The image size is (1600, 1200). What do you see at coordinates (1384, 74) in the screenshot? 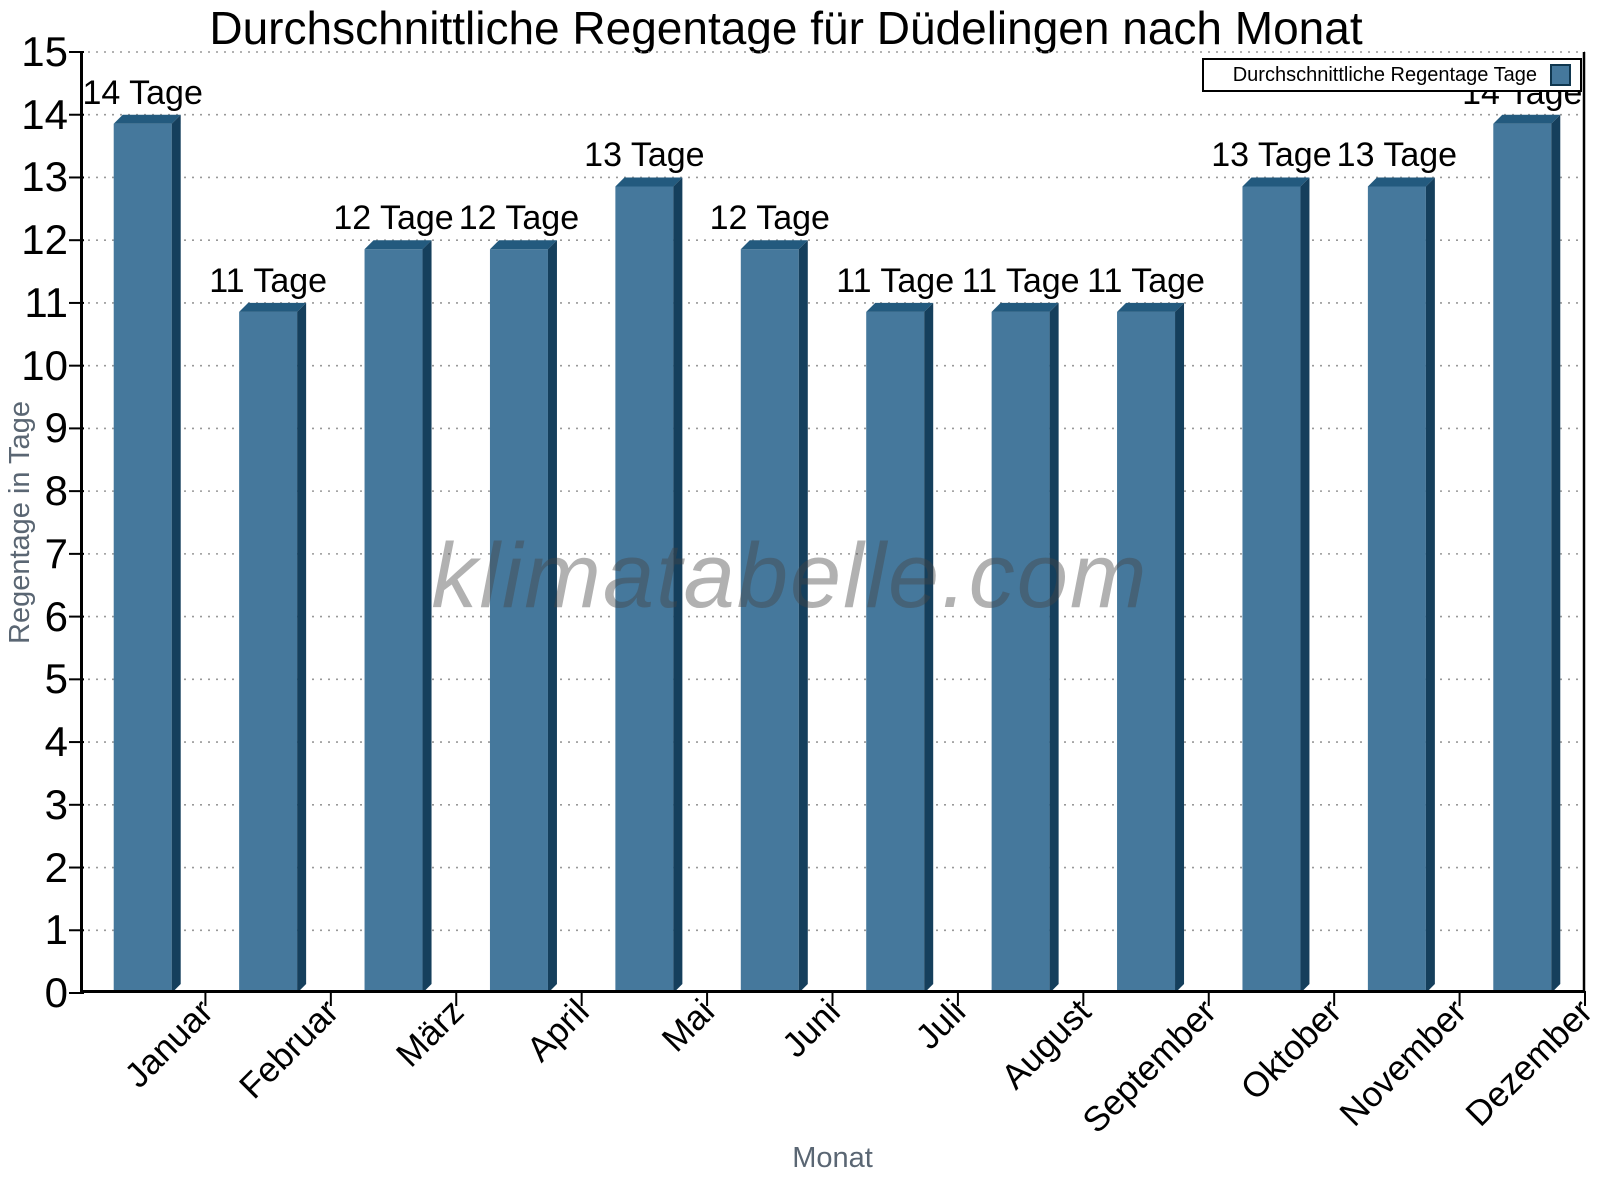
I see `legend-label: Durchschnittliche Regentage Tage` at bounding box center [1384, 74].